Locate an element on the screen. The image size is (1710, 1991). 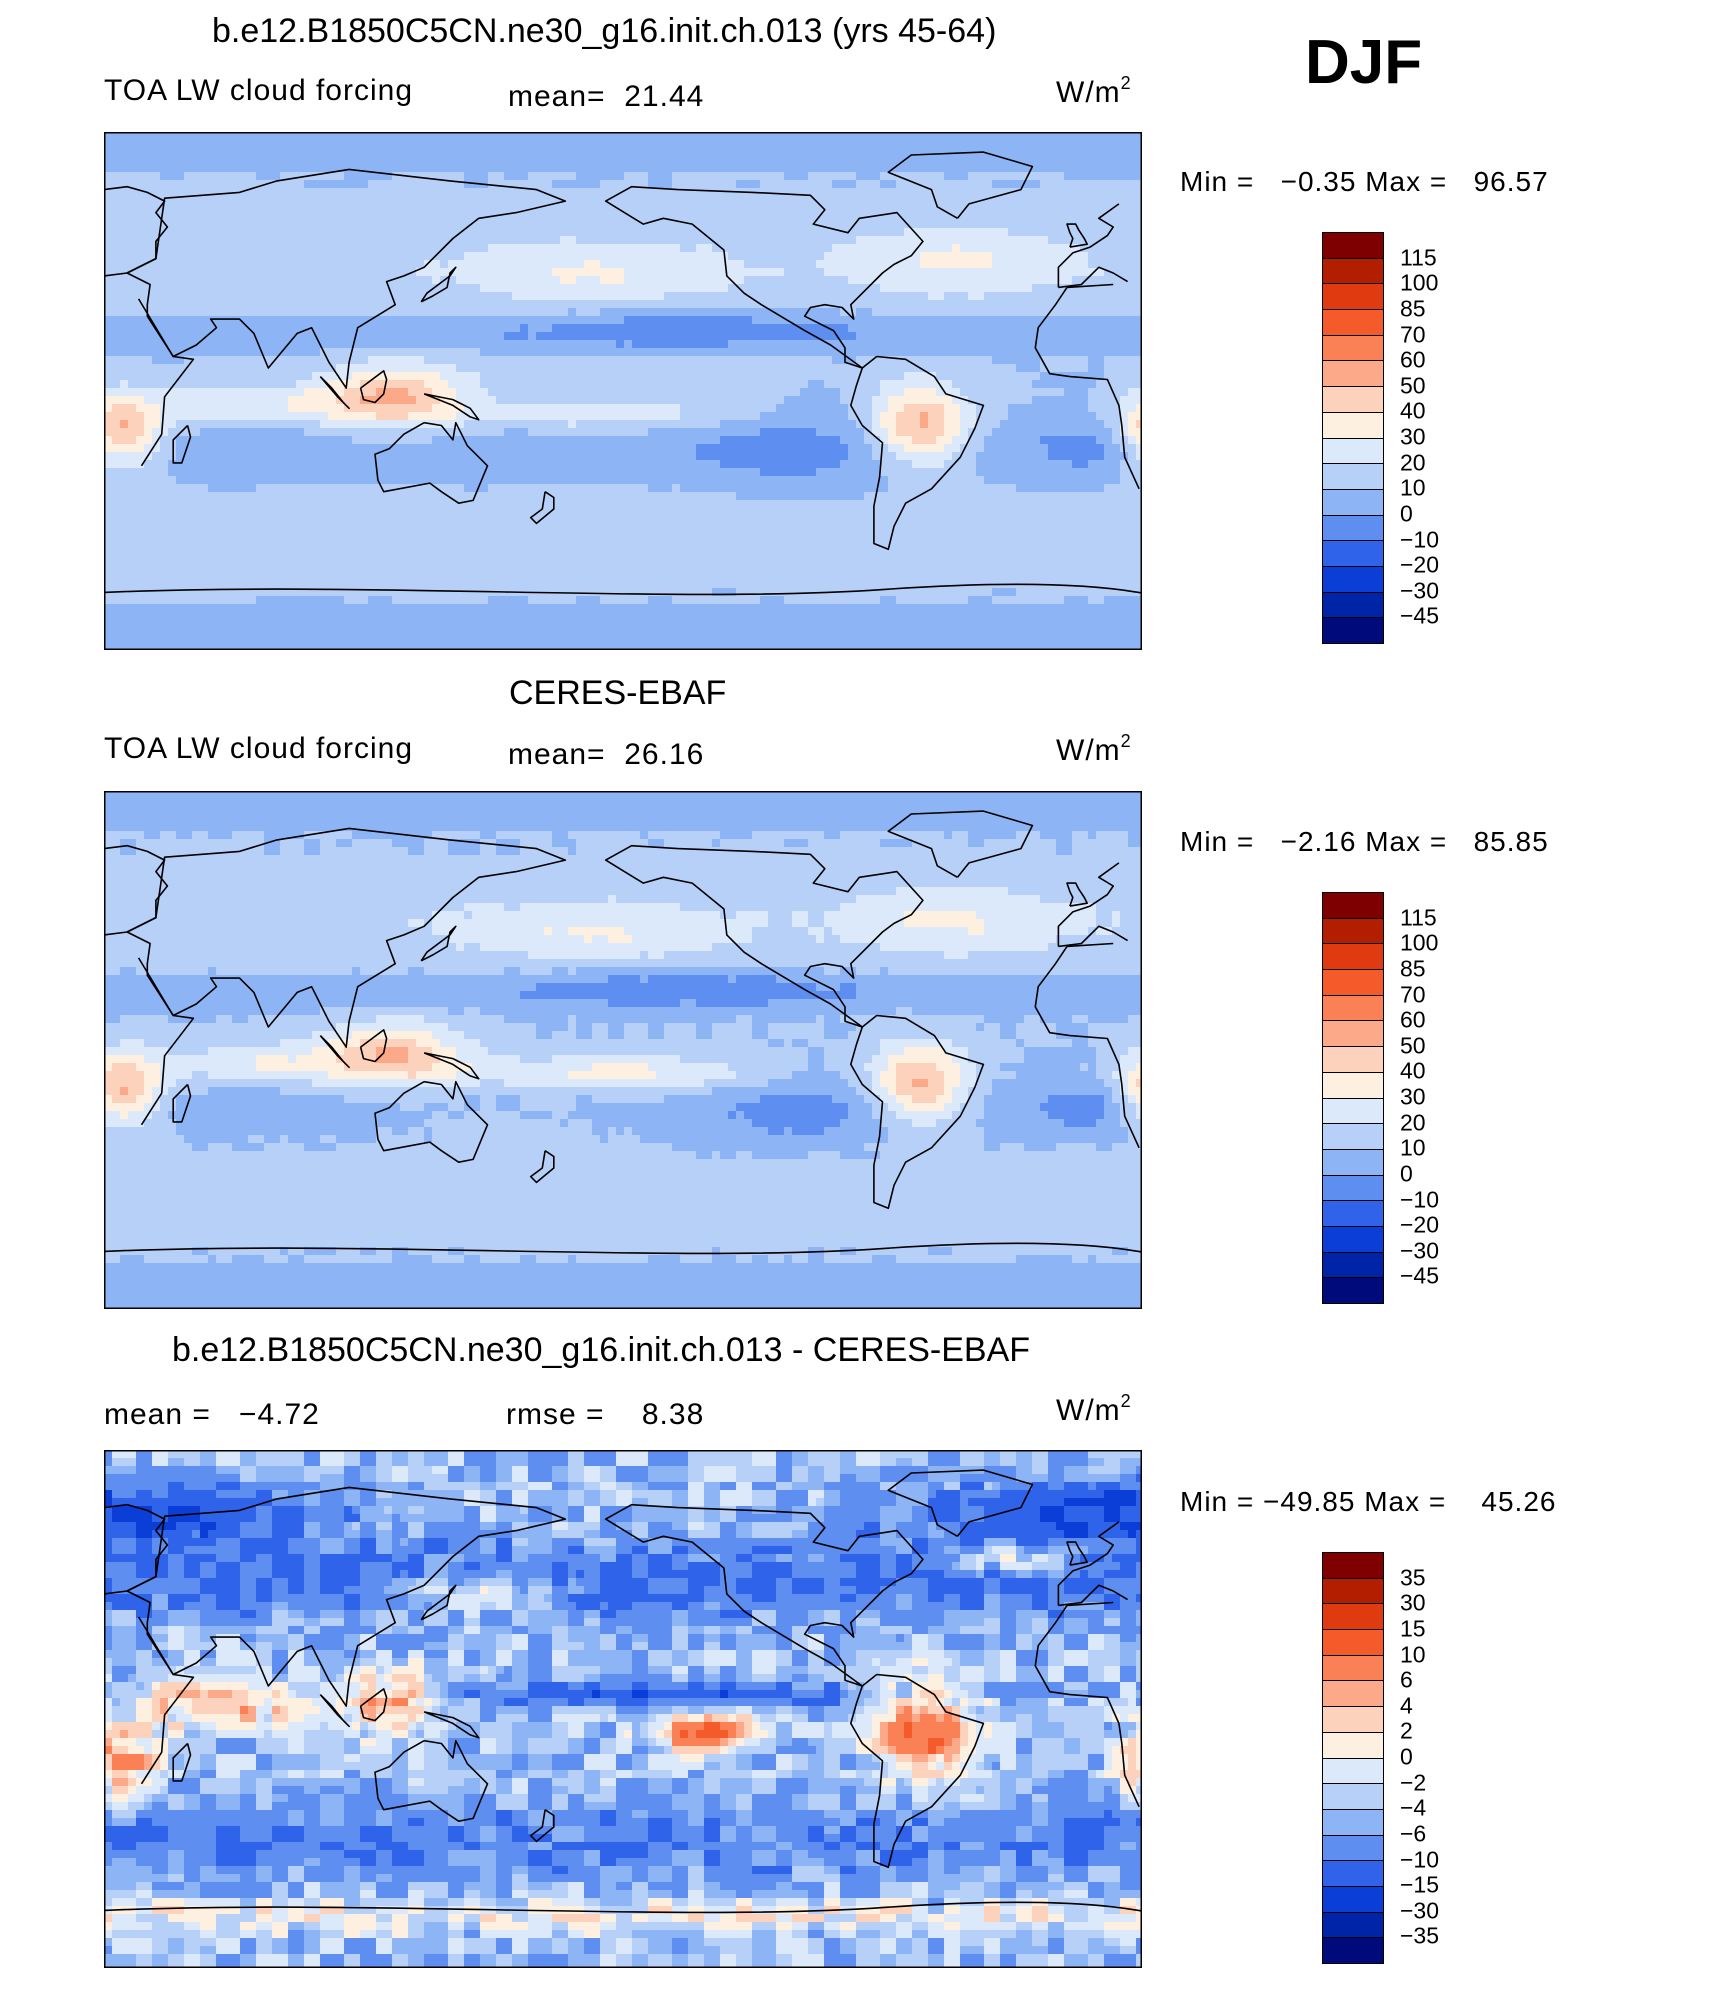
colorbar-label: 50 is located at coordinates (1413, 1045).